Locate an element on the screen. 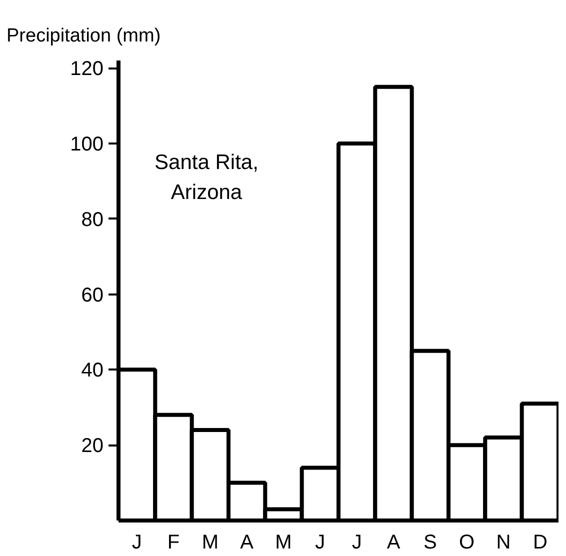 The width and height of the screenshot is (566, 556). y-tick-label: 120 is located at coordinates (87, 69).